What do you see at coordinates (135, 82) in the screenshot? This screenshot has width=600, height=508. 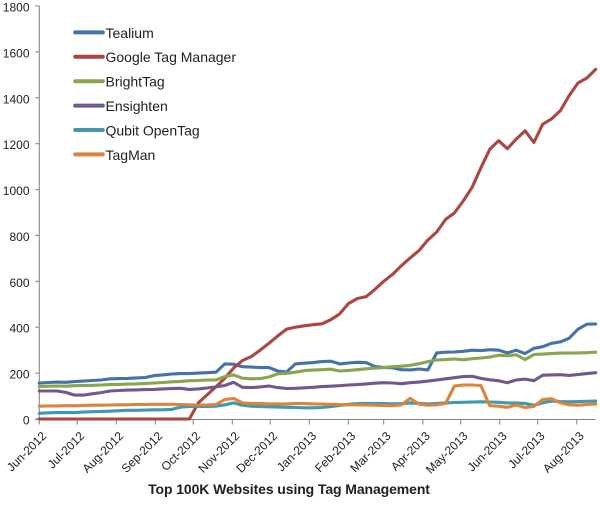 I see `svg-text: BrightTag` at bounding box center [135, 82].